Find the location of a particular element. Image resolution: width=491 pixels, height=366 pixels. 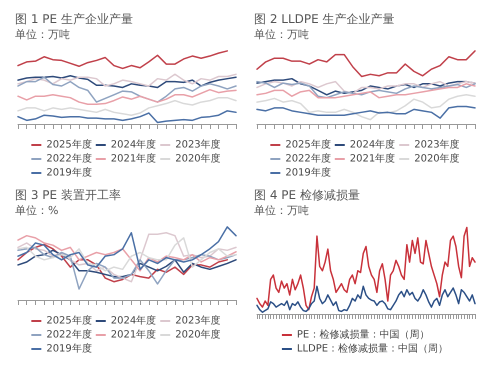

chart-title: 图 1 PE 生产企业产量 is located at coordinates (74, 19).